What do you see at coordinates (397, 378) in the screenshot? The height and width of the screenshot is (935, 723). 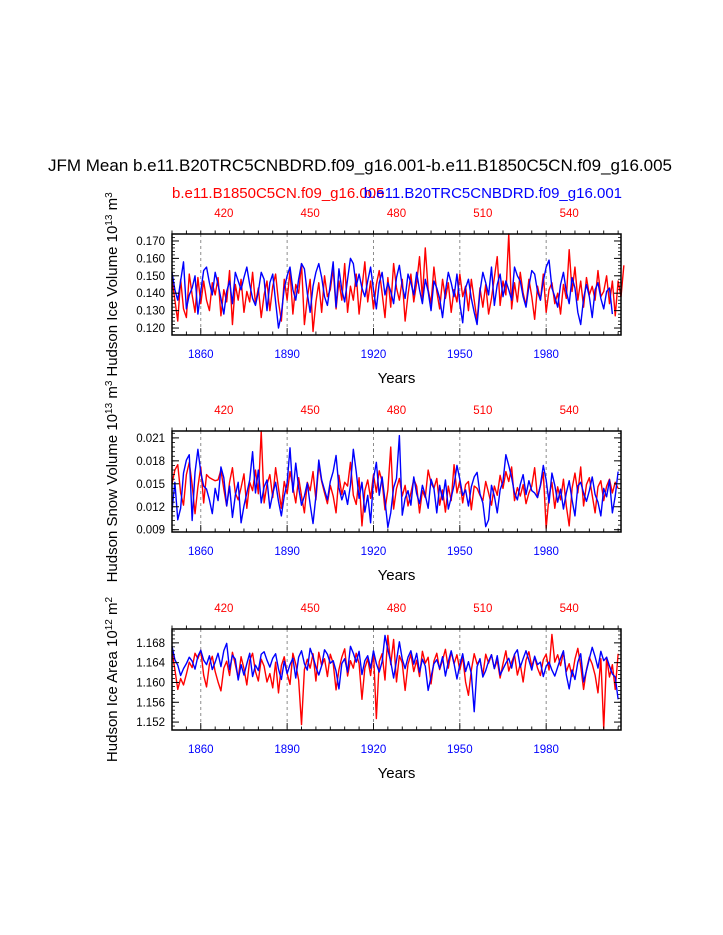 I see `hudson-ice-volume-x-axis-label: Years` at bounding box center [397, 378].